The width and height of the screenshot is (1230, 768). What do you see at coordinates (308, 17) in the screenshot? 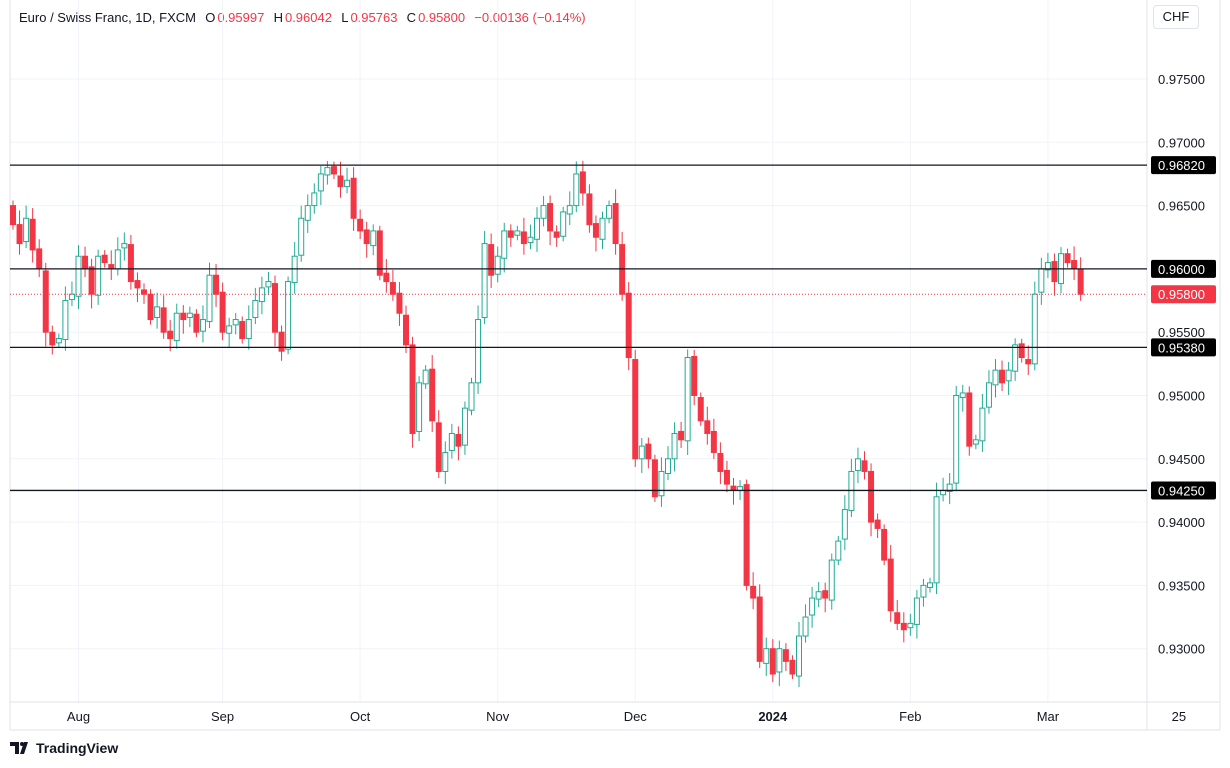
I see `high-value: 0.96042` at bounding box center [308, 17].